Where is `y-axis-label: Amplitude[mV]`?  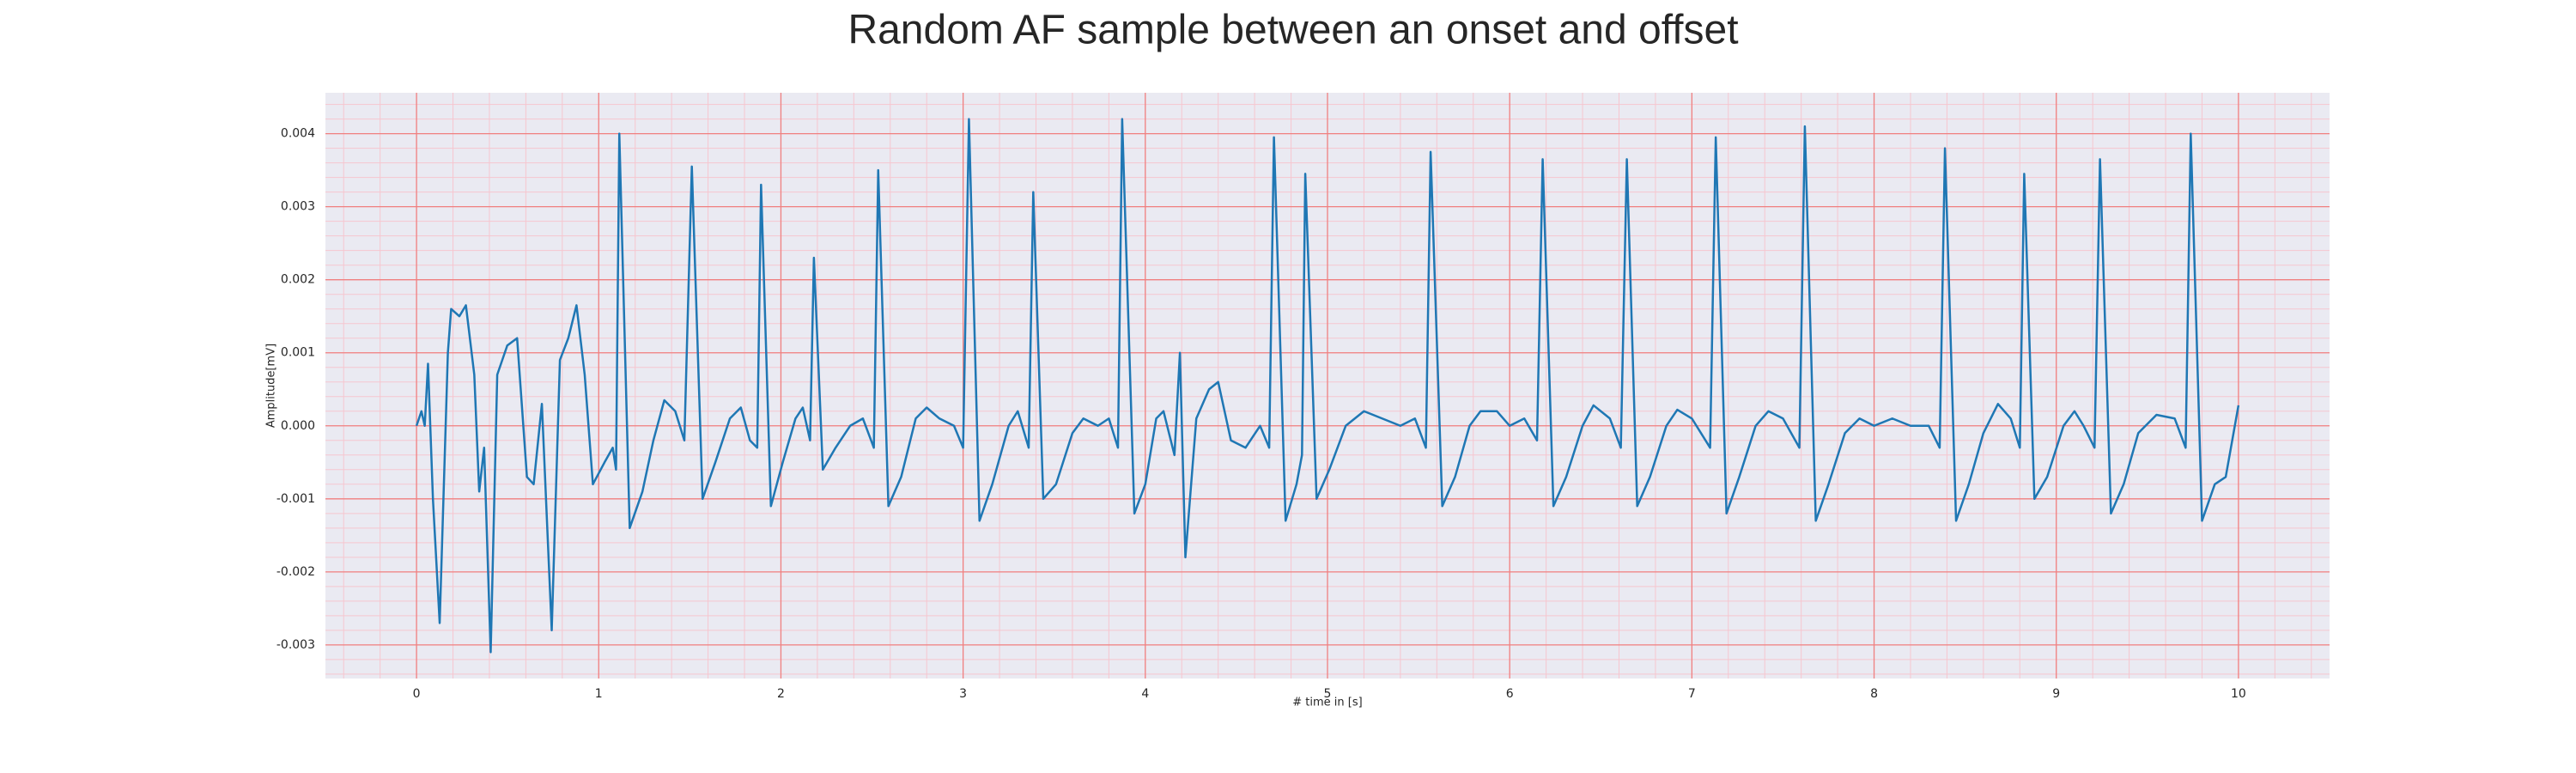 y-axis-label: Amplitude[mV] is located at coordinates (271, 386).